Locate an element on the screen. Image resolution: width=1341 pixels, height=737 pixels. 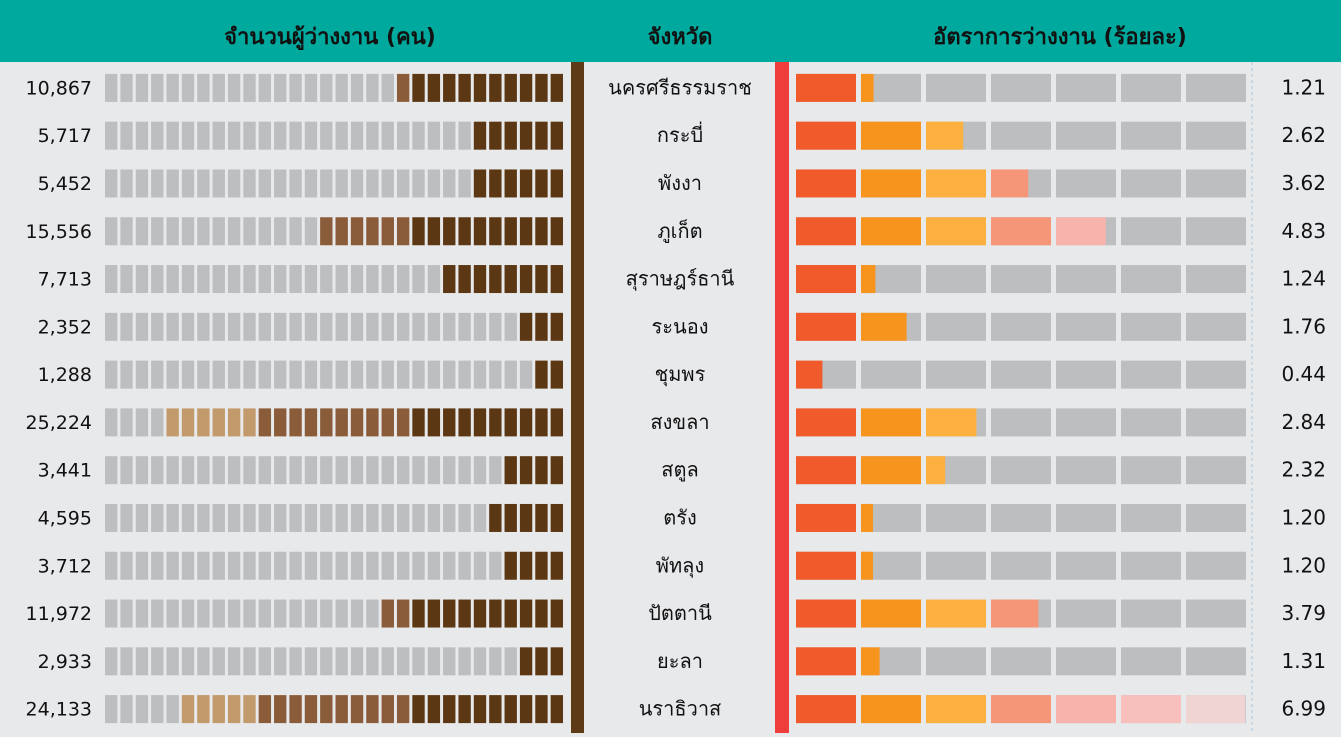
rate-label: 1.20 is located at coordinates (1303, 565).